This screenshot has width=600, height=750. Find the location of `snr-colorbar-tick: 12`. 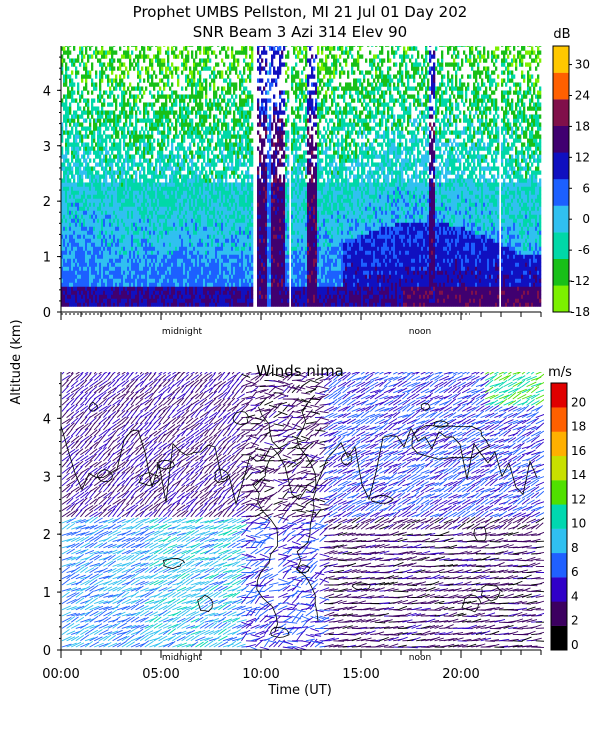

snr-colorbar-tick: 12 is located at coordinates (582, 157).